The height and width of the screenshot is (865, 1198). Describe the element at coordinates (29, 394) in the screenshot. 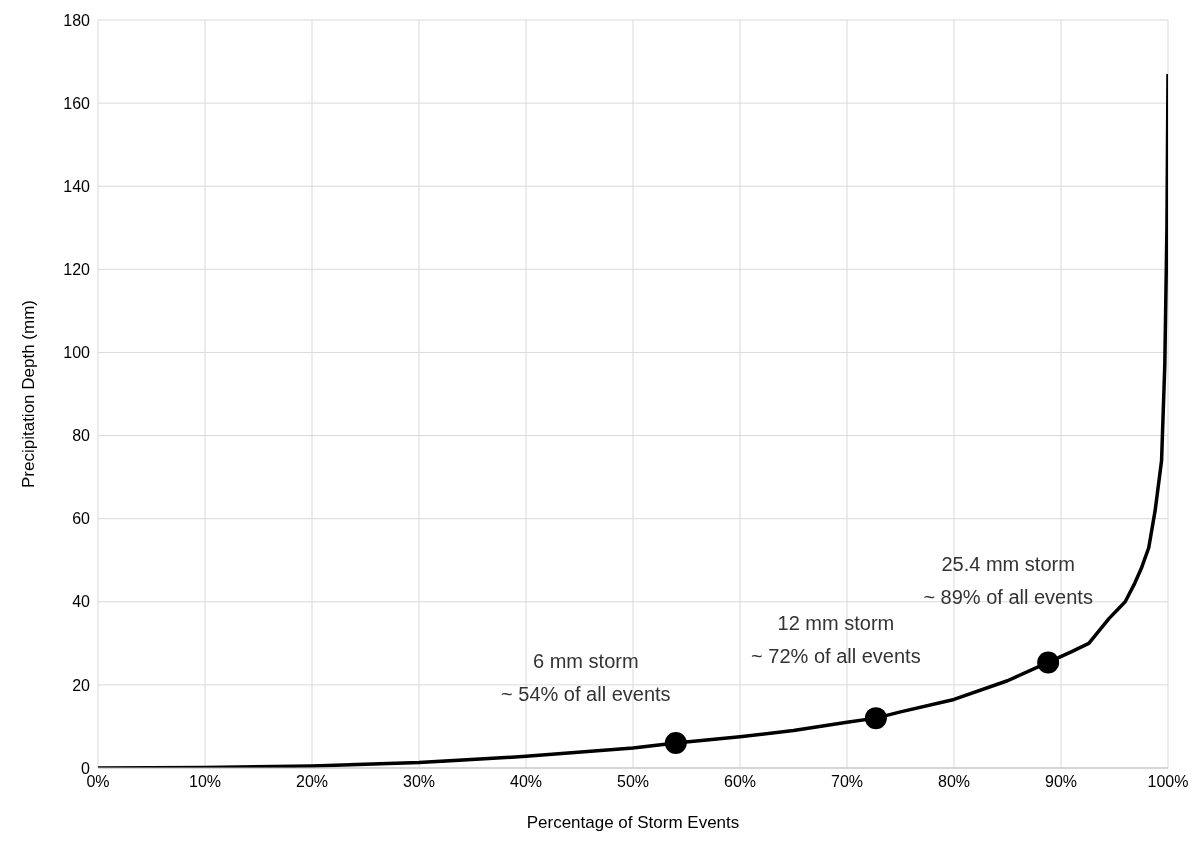

I see `y-axis-title: Precipitation Depth (mm)` at that location.